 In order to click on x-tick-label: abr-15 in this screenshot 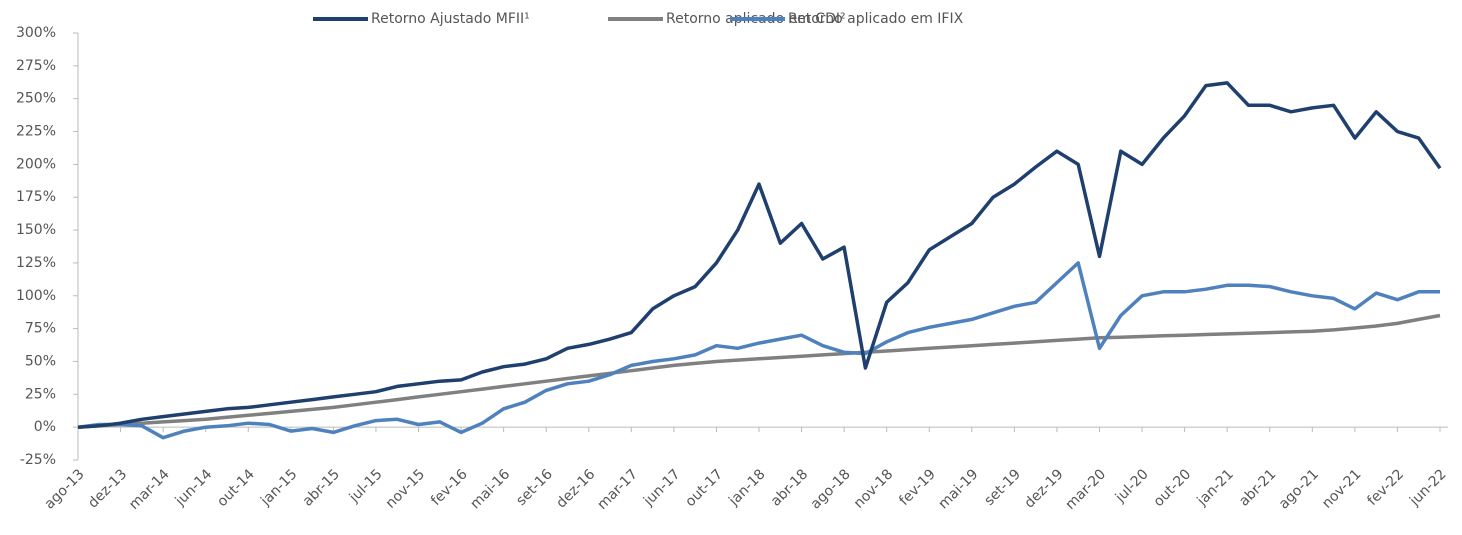, I will do `click(321, 487)`.